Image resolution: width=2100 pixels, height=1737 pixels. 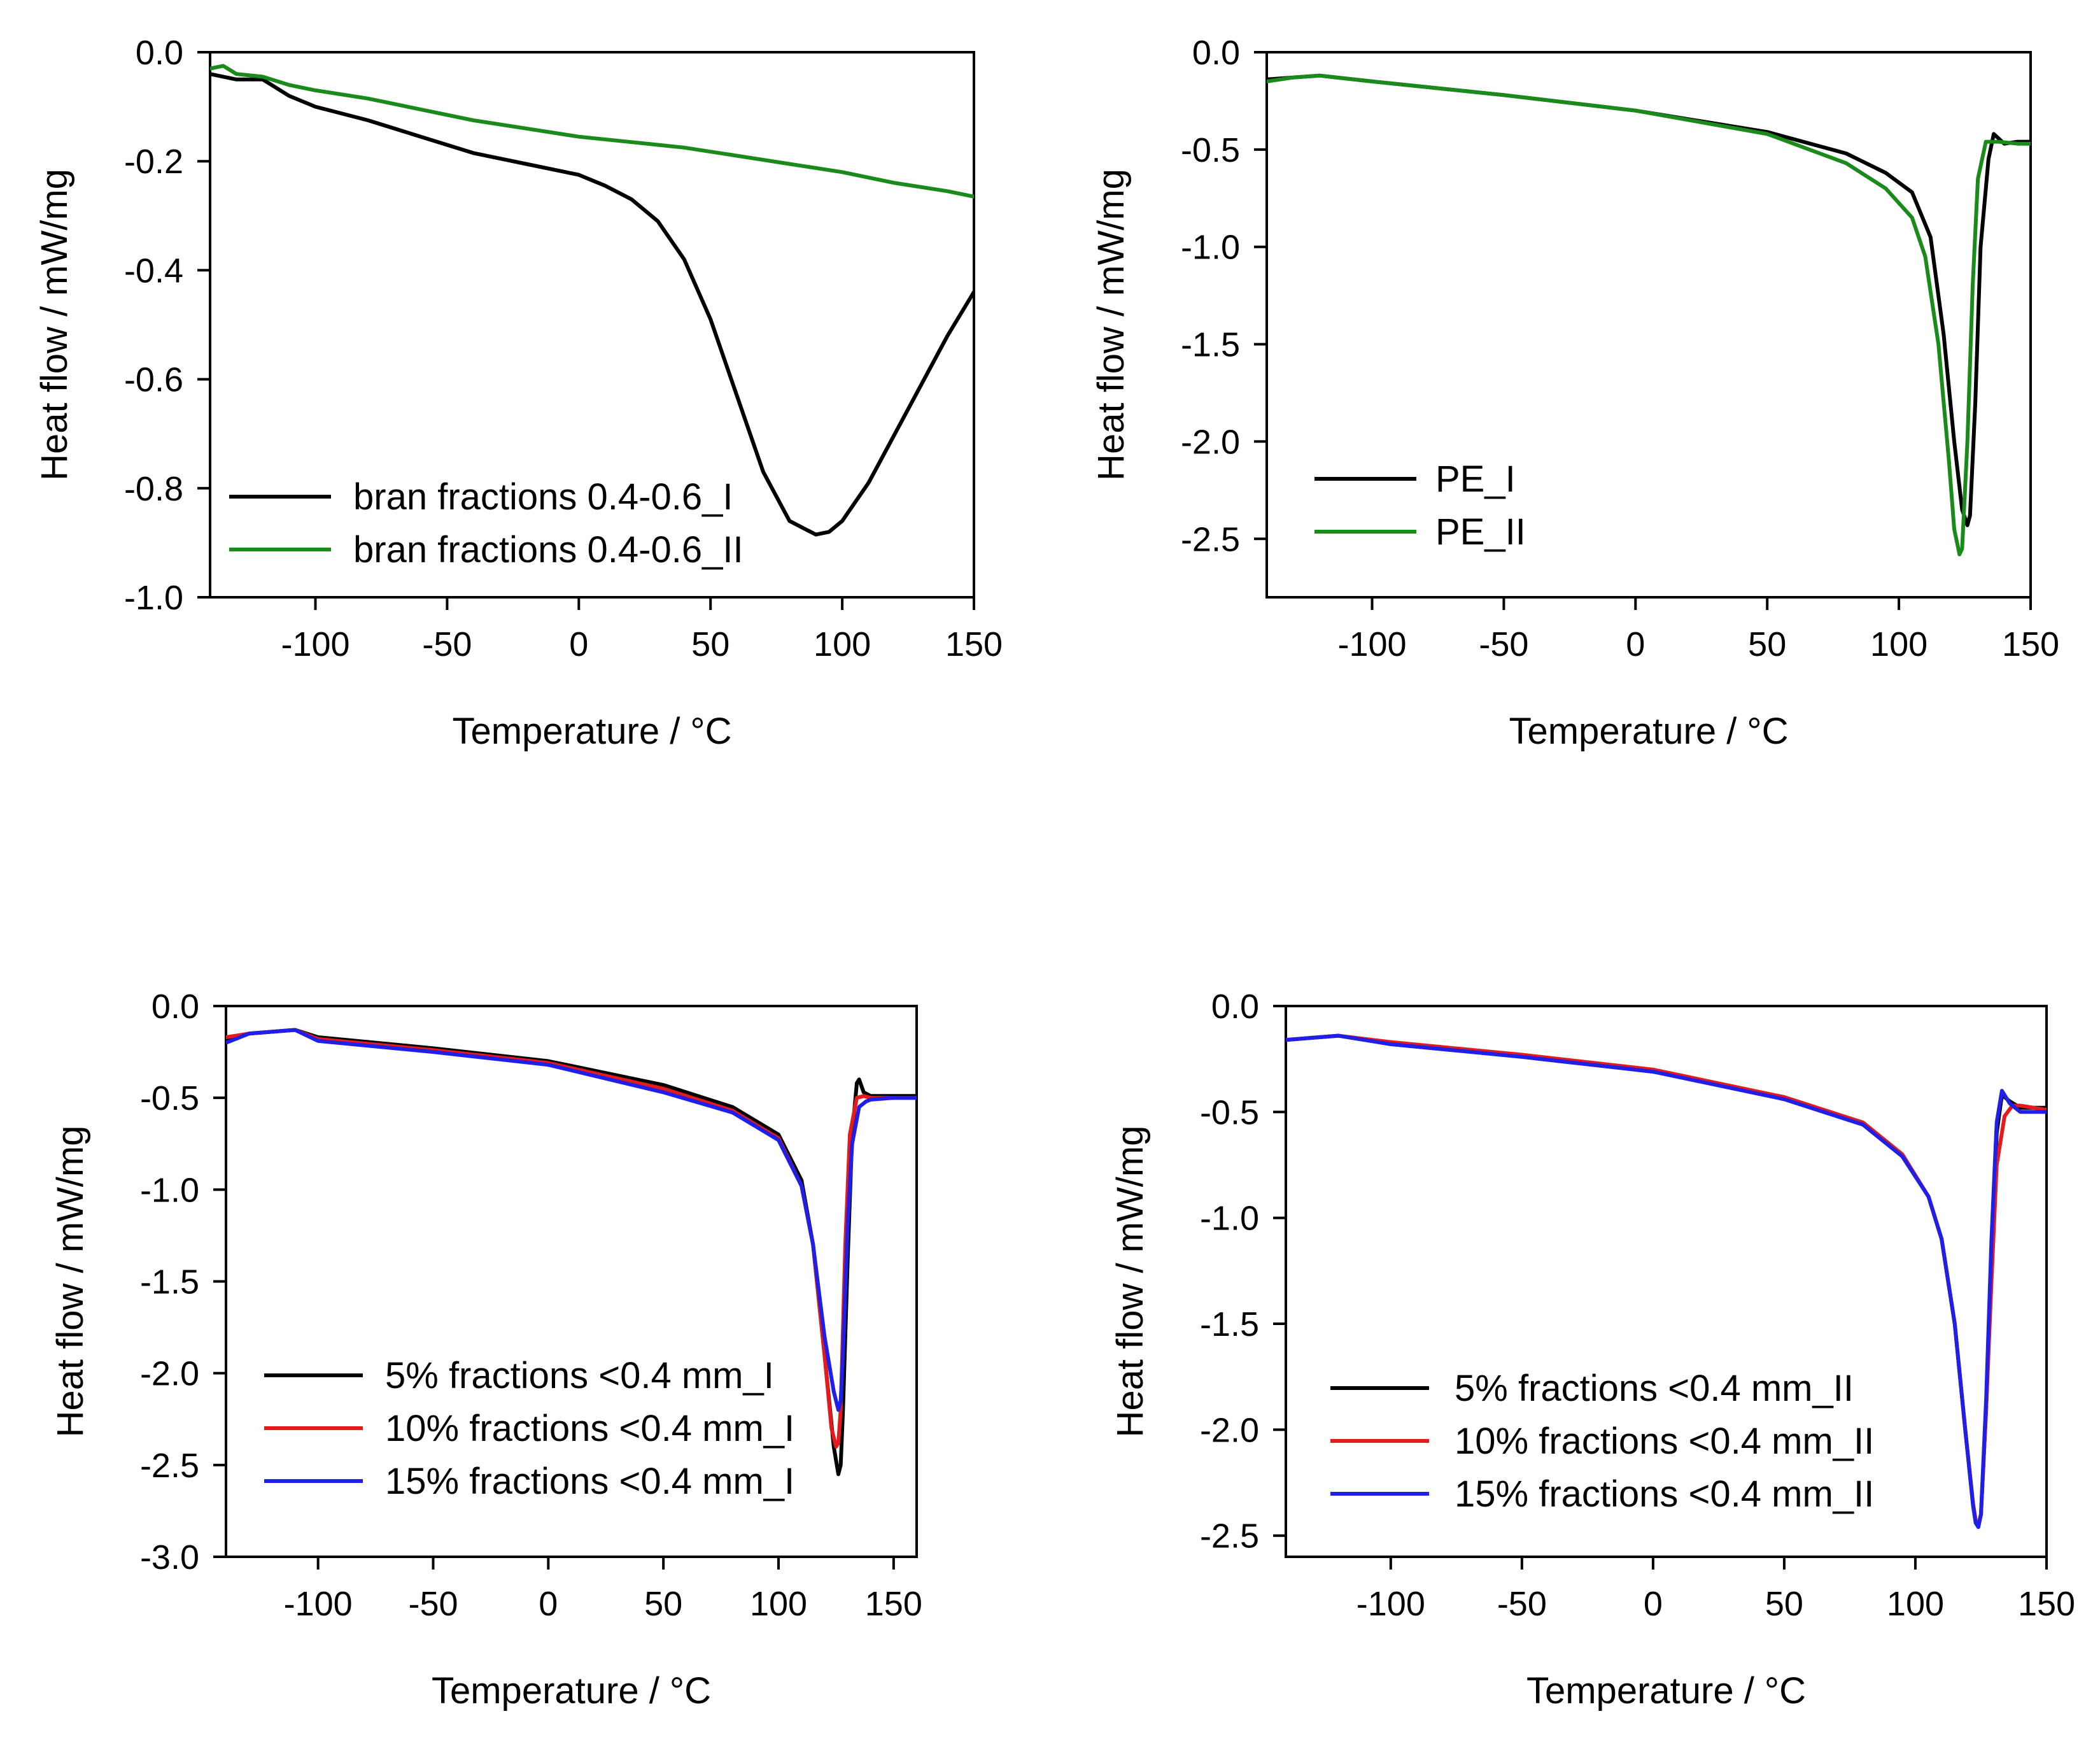 I want to click on y-tick-label: -3.0, so click(x=169, y=1557).